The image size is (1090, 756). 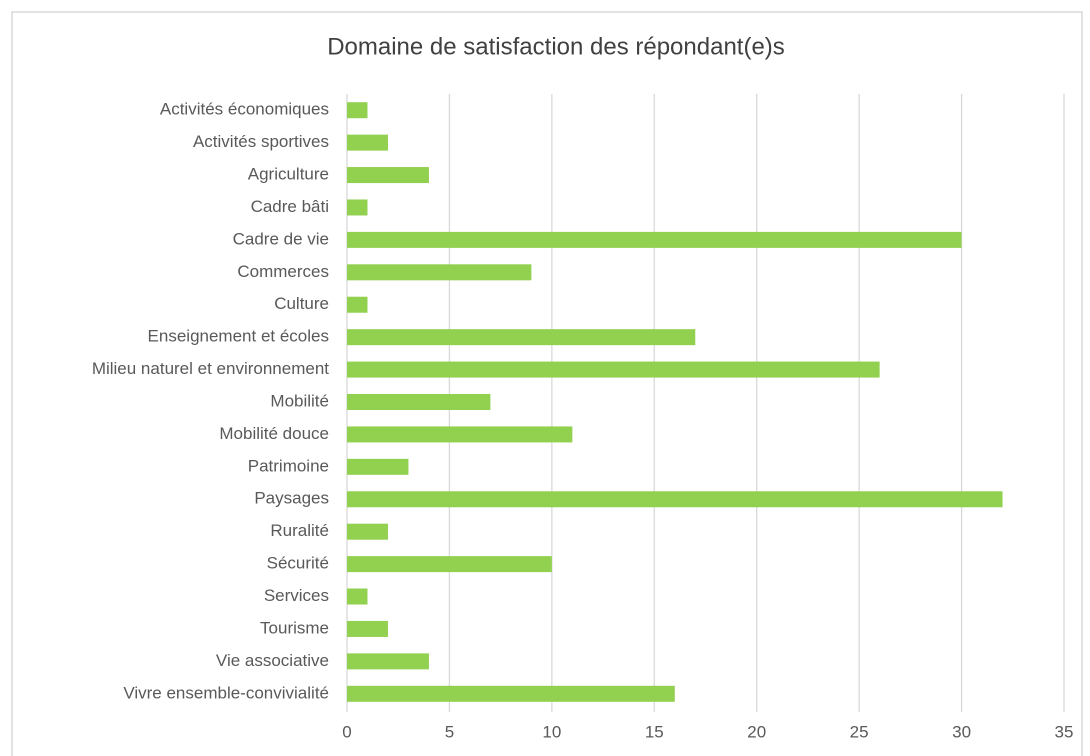 What do you see at coordinates (299, 400) in the screenshot?
I see `y-tick-label: Mobilité` at bounding box center [299, 400].